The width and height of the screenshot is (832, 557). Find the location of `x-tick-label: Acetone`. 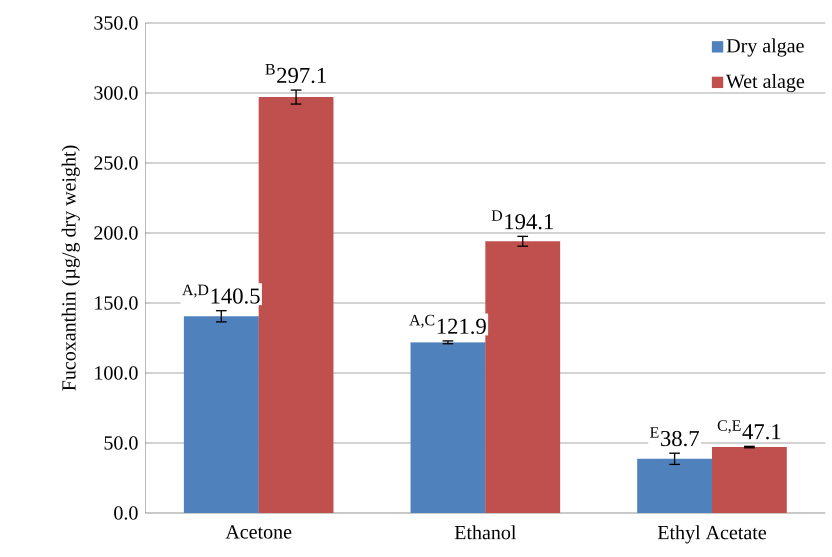

x-tick-label: Acetone is located at coordinates (259, 532).